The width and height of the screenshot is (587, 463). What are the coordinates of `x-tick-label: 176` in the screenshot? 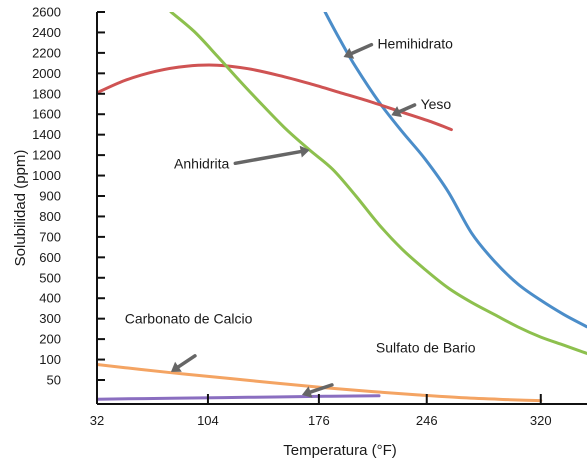 It's located at (319, 420).